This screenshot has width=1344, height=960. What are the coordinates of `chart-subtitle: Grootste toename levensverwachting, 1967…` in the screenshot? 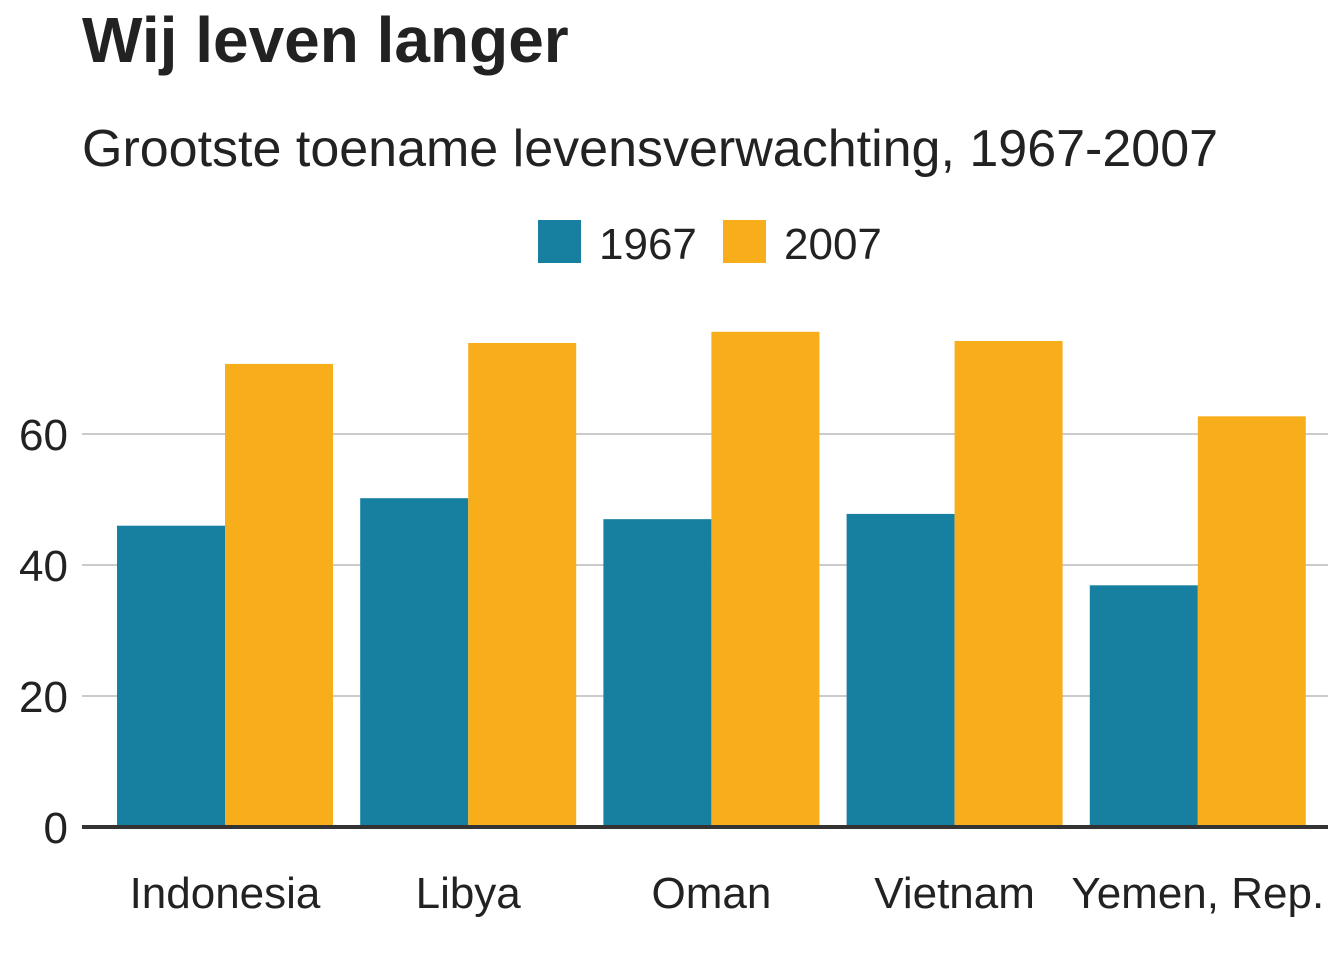 It's located at (650, 149).